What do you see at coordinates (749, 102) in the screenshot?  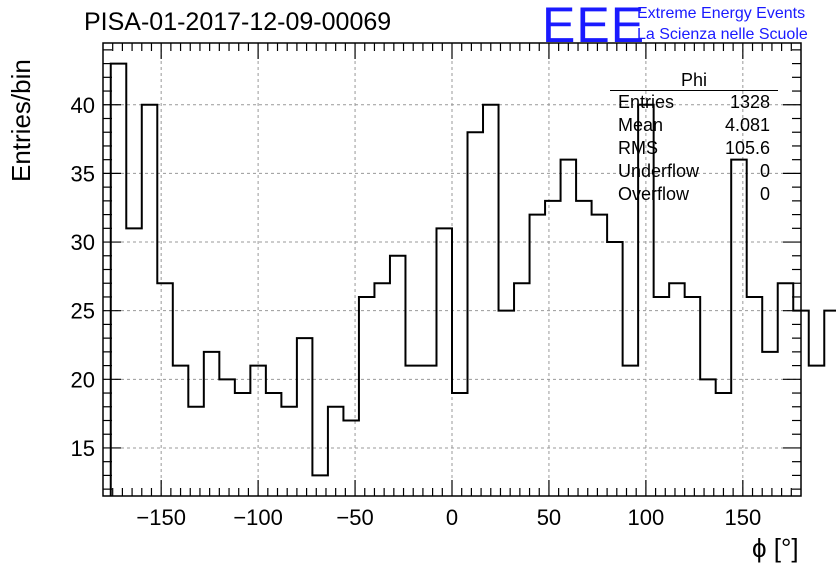 I see `stats-value: 1328` at bounding box center [749, 102].